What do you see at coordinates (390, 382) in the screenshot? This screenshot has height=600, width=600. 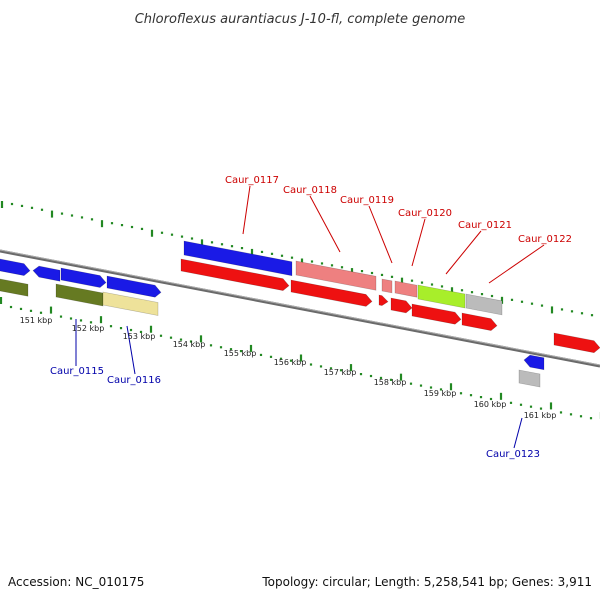 I see `kbp-label: 158 kbp` at bounding box center [390, 382].